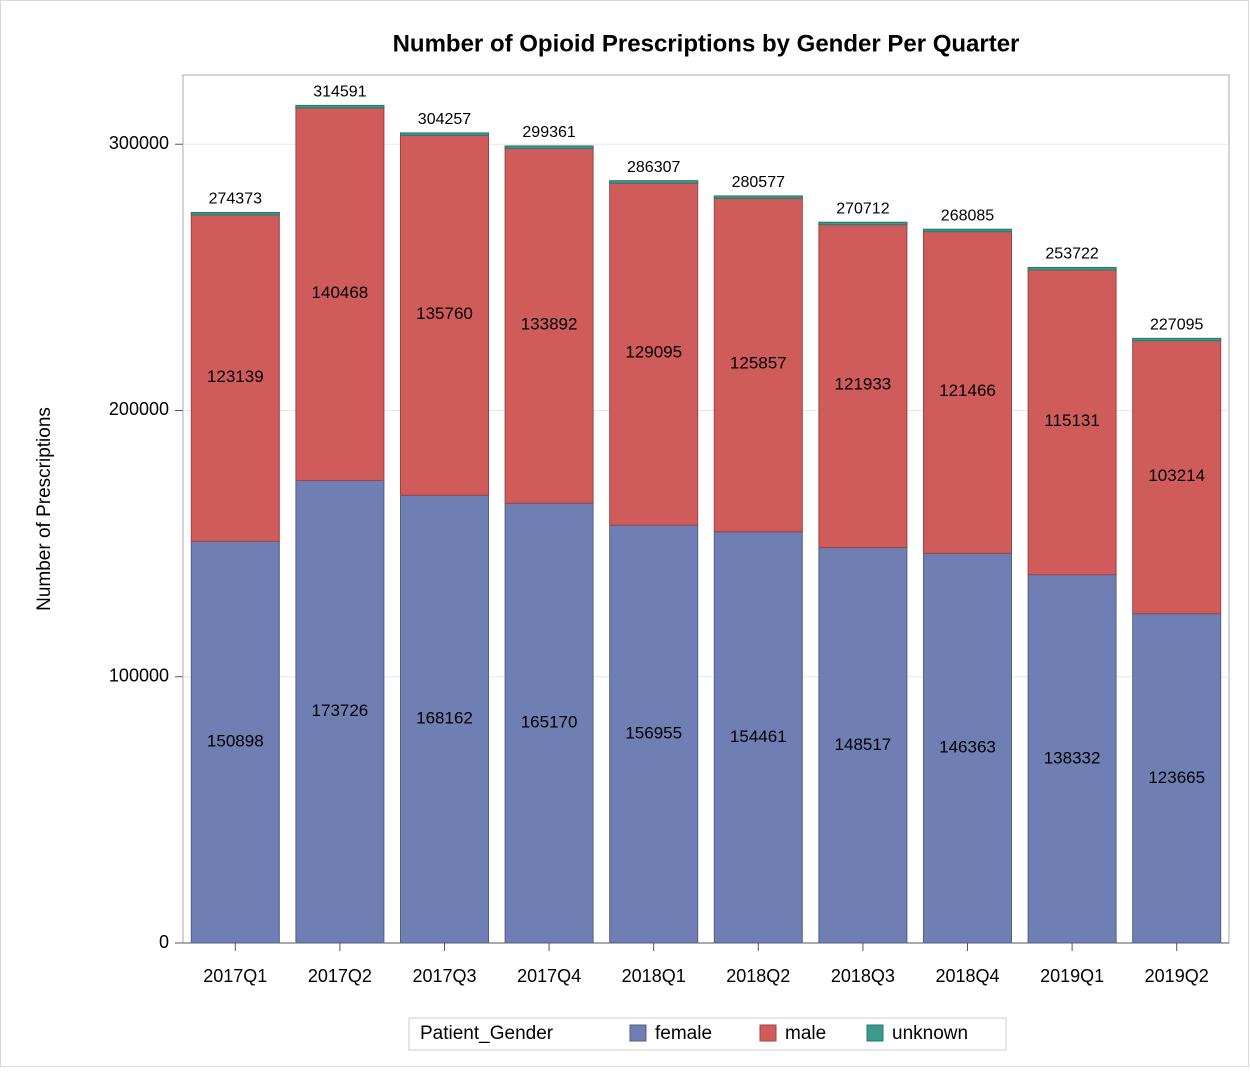 The height and width of the screenshot is (1073, 1250). What do you see at coordinates (1177, 976) in the screenshot?
I see `x-tick-label: 2019Q2` at bounding box center [1177, 976].